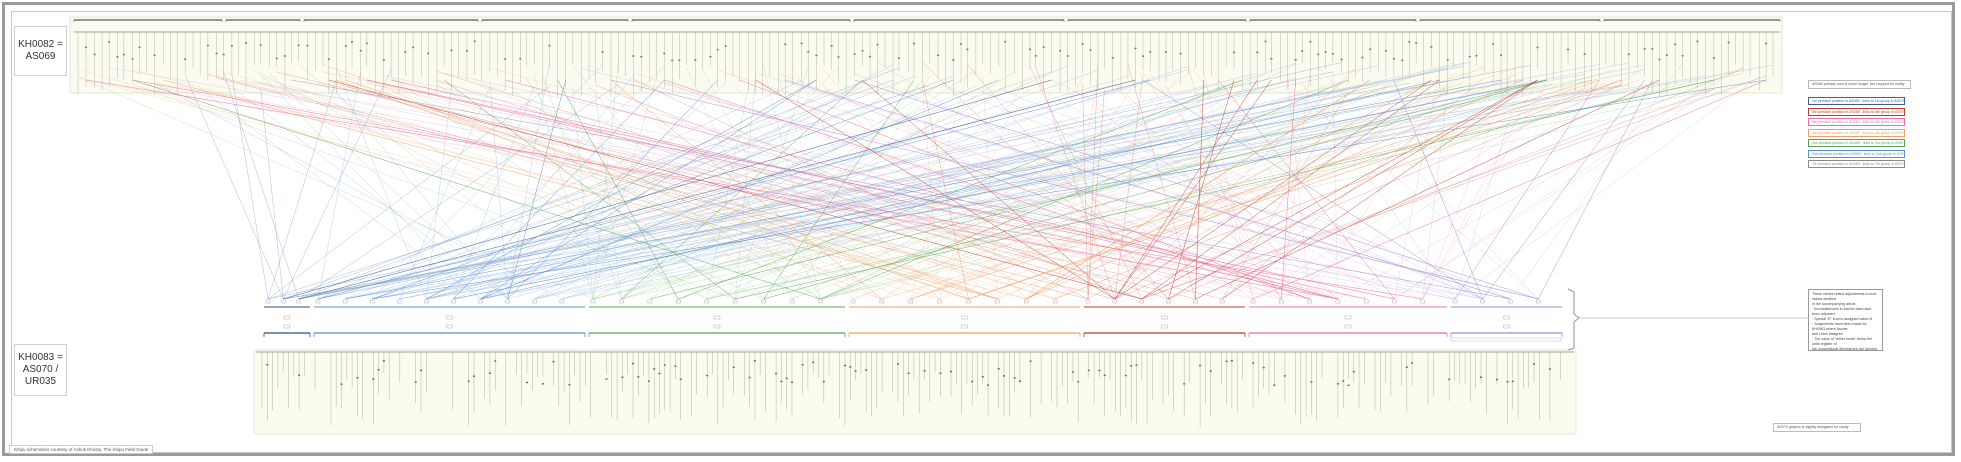 This screenshot has width=1961, height=462. What do you see at coordinates (40, 370) in the screenshot?
I see `bottom-khipu-label: KH0083 = AS070 / UR035` at bounding box center [40, 370].